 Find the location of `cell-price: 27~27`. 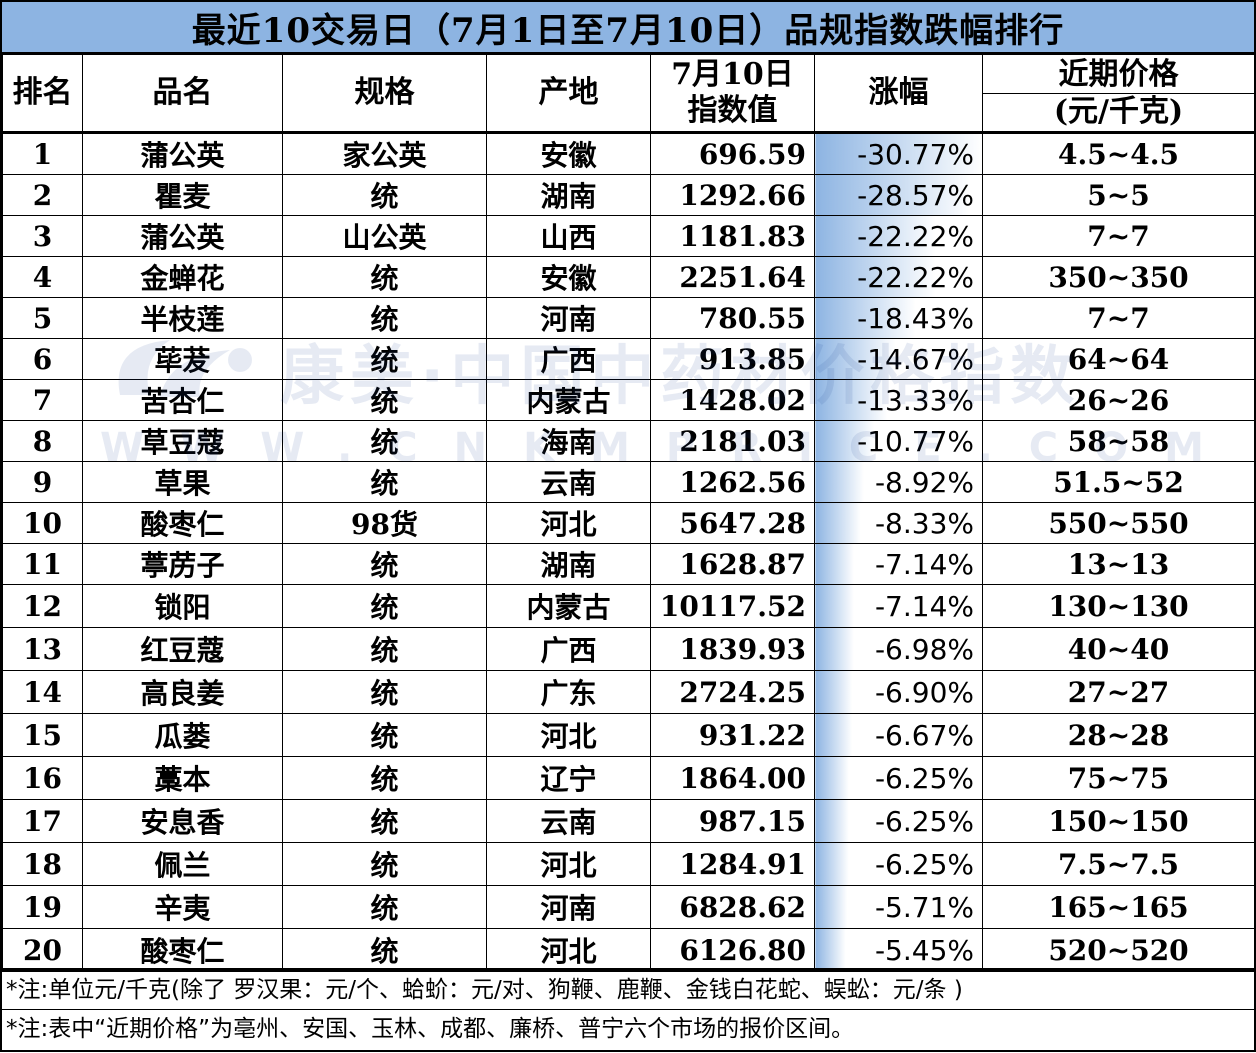

cell-price: 27~27 is located at coordinates (1118, 692).